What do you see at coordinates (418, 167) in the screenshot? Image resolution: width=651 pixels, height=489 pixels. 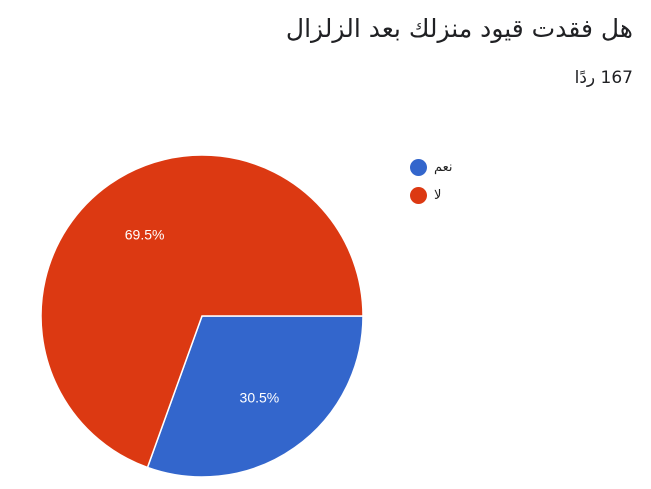 I see `legend-swatch-yes` at bounding box center [418, 167].